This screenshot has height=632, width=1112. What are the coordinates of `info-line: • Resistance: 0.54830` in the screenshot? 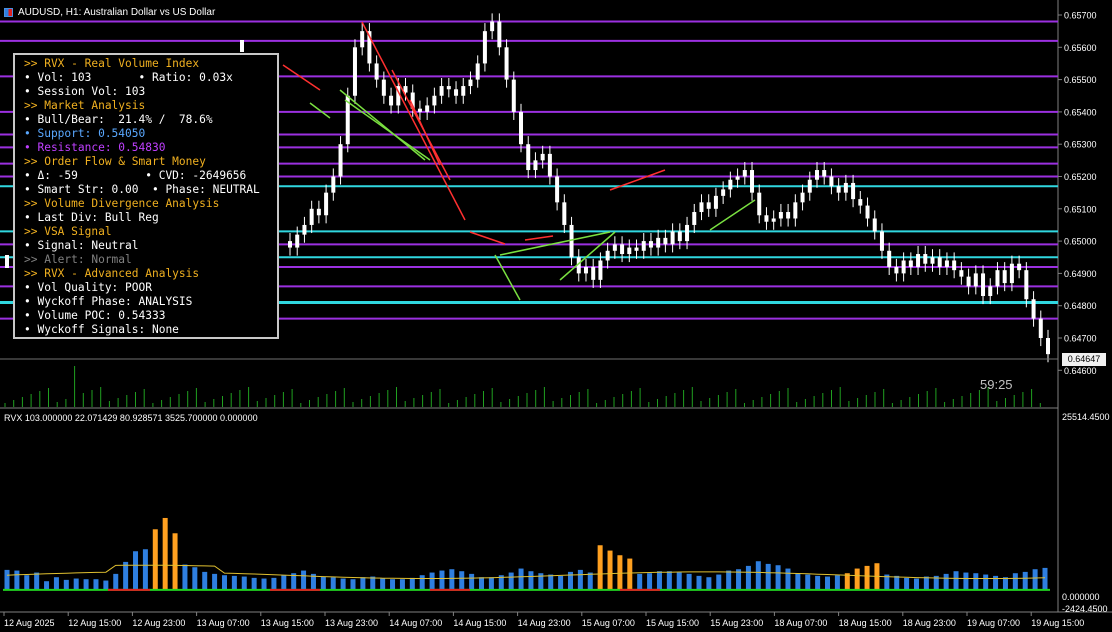 It's located at (95, 147).